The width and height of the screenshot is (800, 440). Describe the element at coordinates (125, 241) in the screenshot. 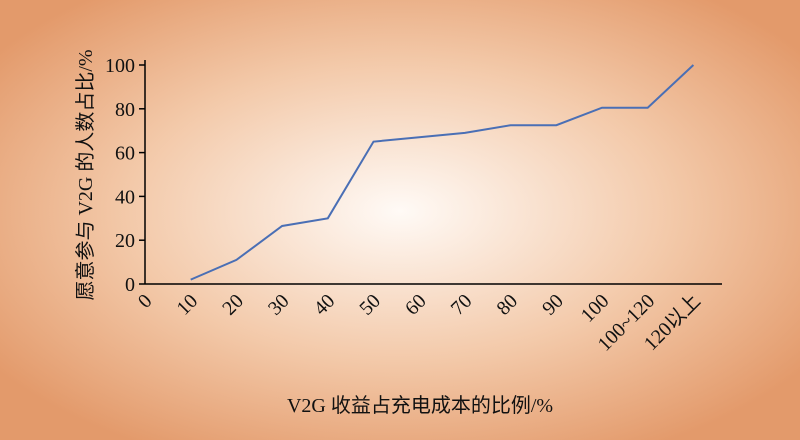

I see `y-tick-label: 20` at that location.